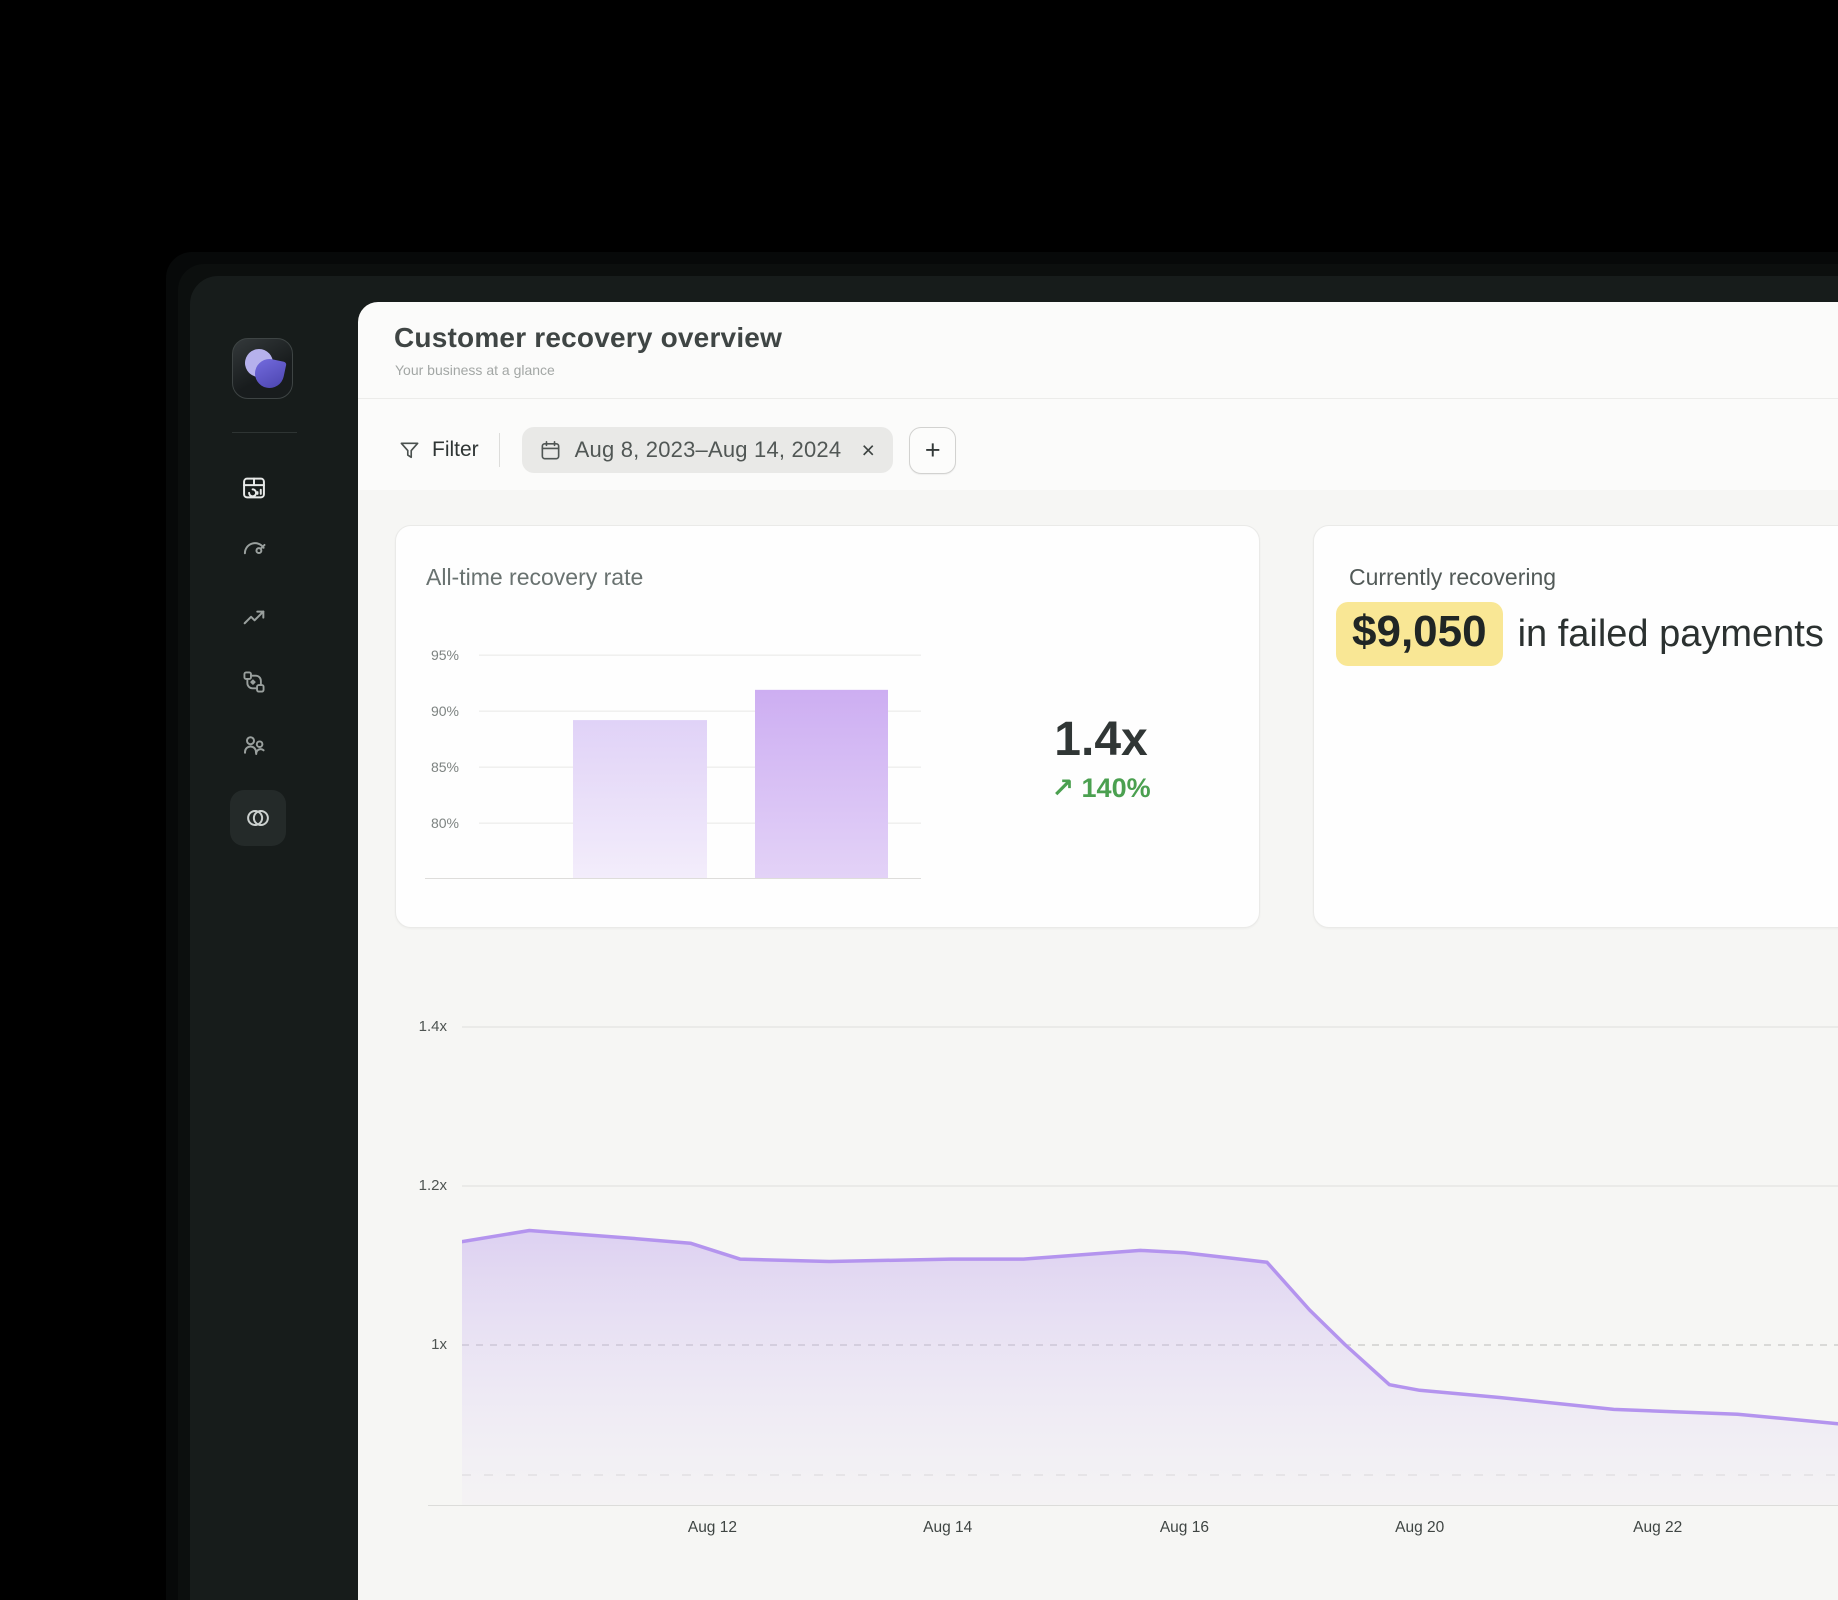 Image resolution: width=1838 pixels, height=1600 pixels. I want to click on sidebar-item-dashboard, so click(254, 488).